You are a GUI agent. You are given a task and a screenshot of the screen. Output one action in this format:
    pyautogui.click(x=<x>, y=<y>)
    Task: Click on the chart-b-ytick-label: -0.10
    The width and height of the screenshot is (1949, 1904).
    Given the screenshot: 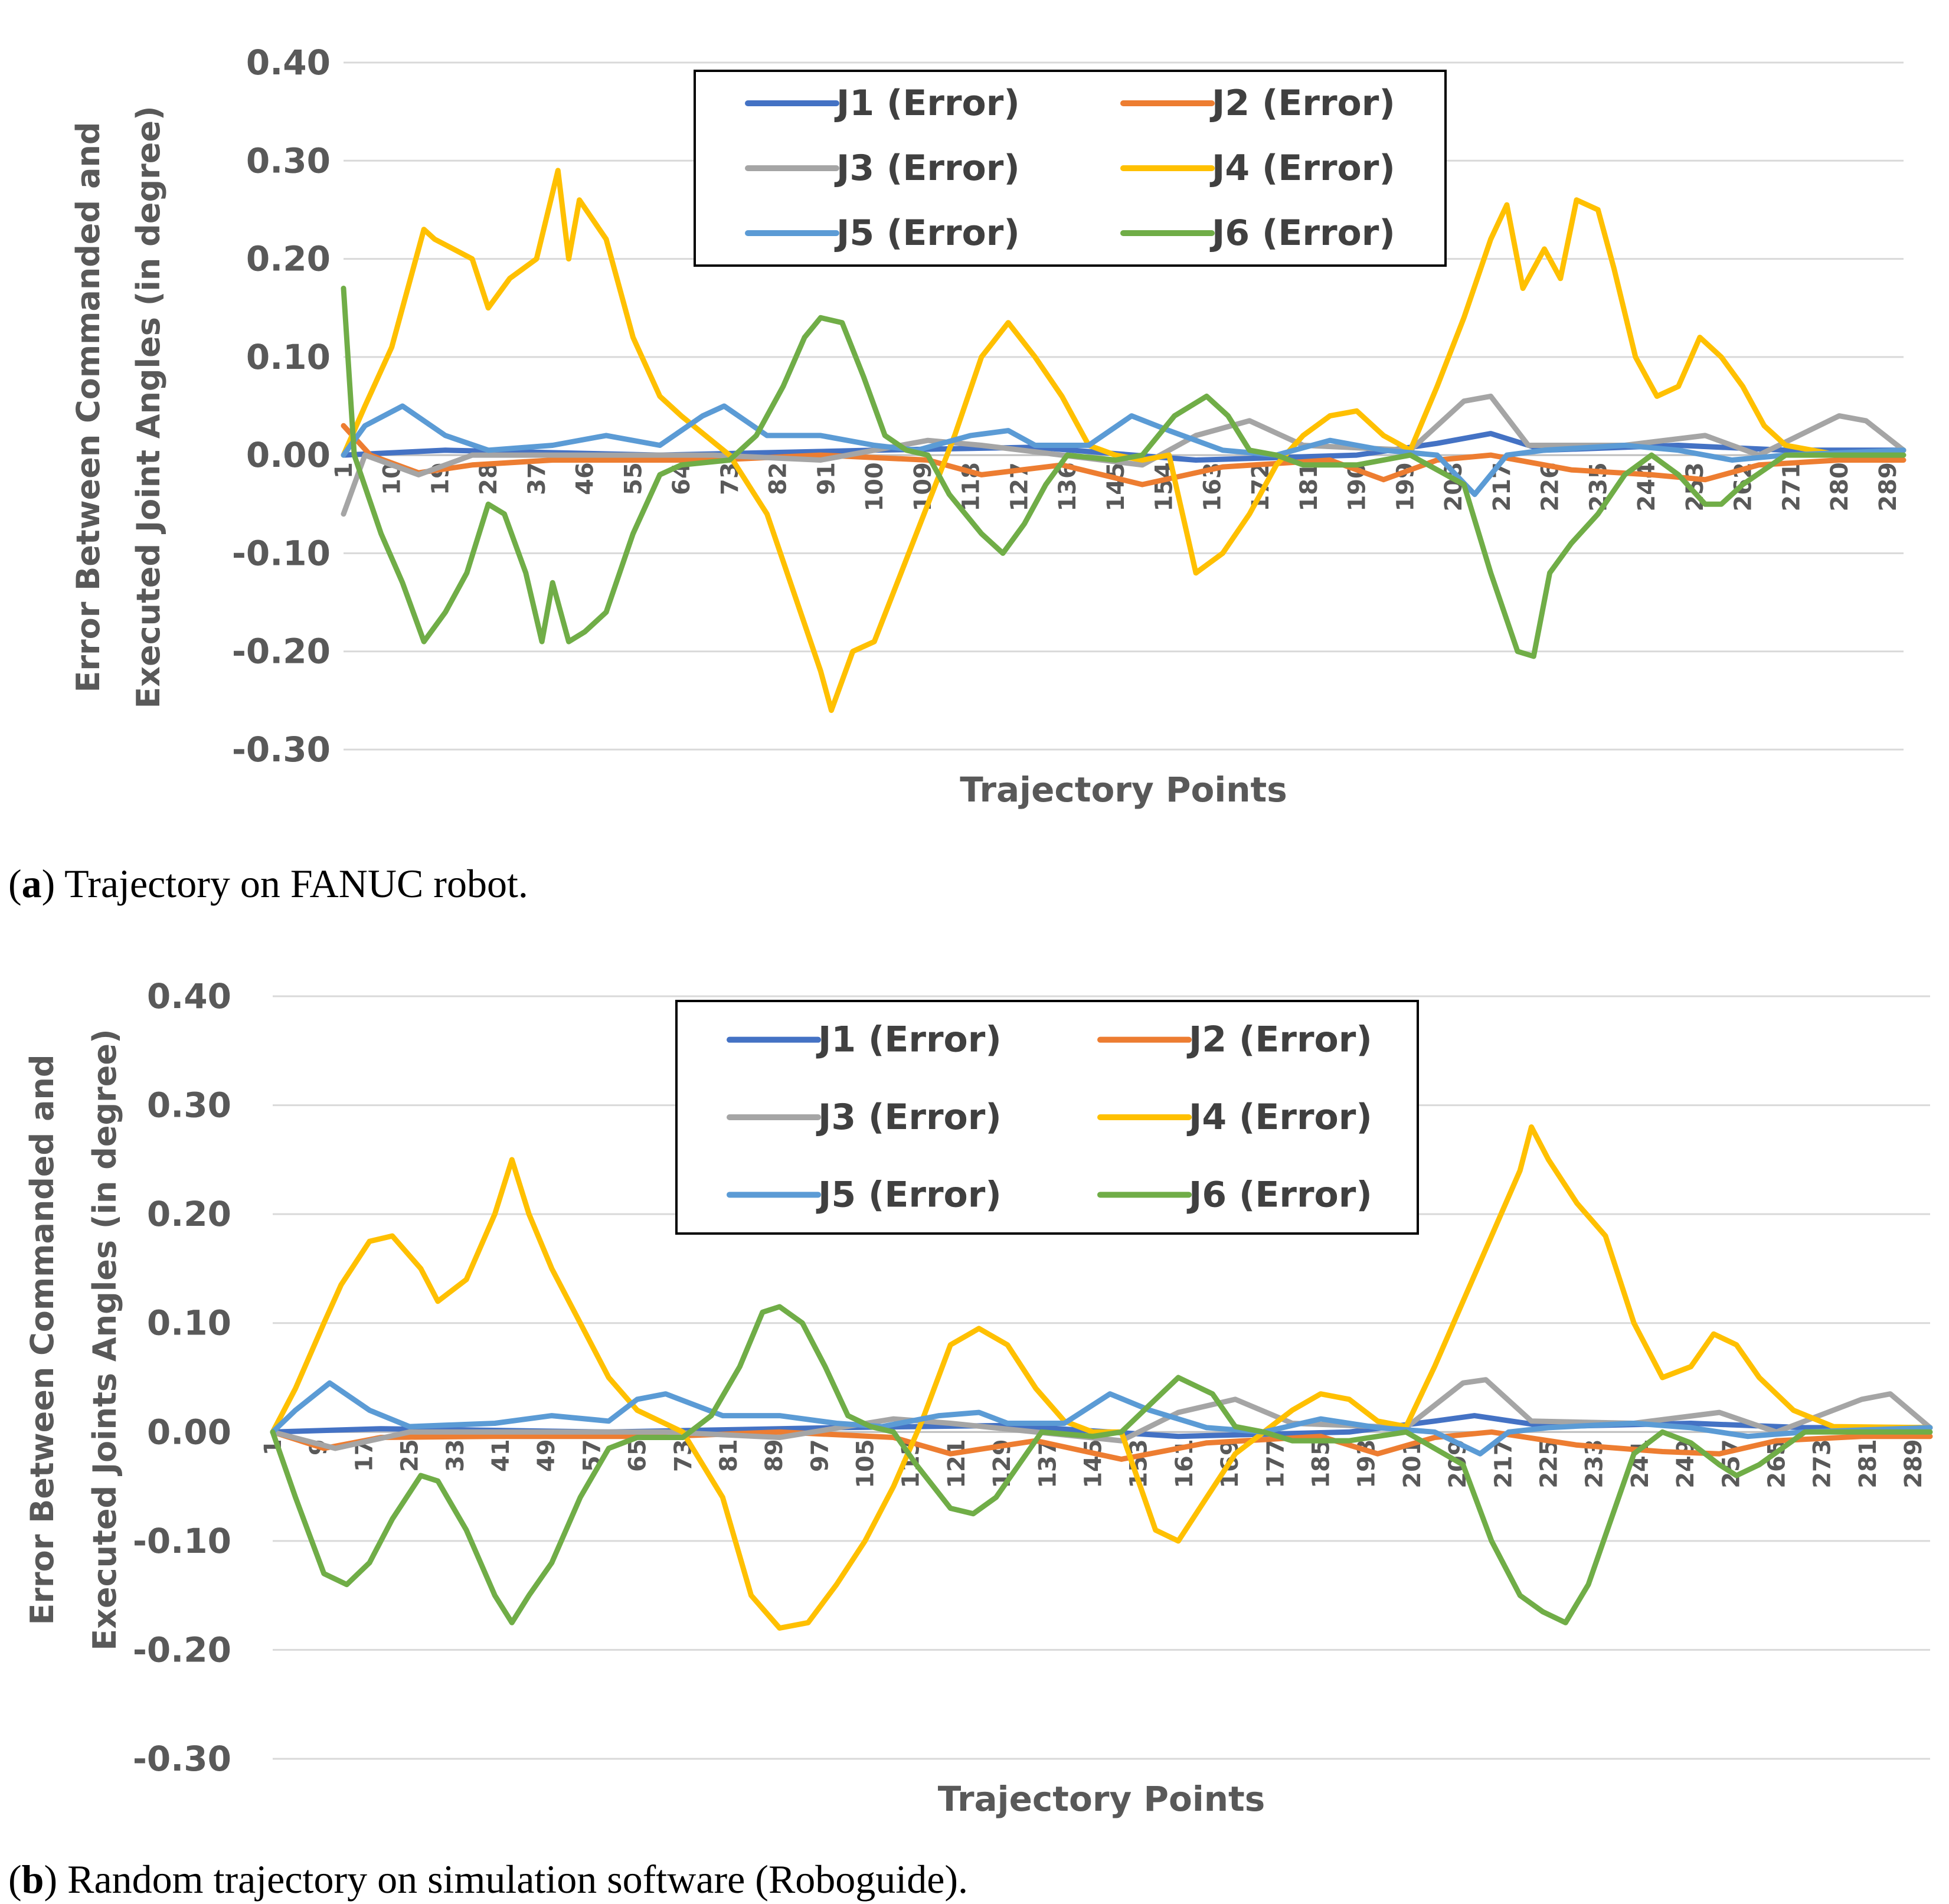 What is the action you would take?
    pyautogui.click(x=182, y=1541)
    